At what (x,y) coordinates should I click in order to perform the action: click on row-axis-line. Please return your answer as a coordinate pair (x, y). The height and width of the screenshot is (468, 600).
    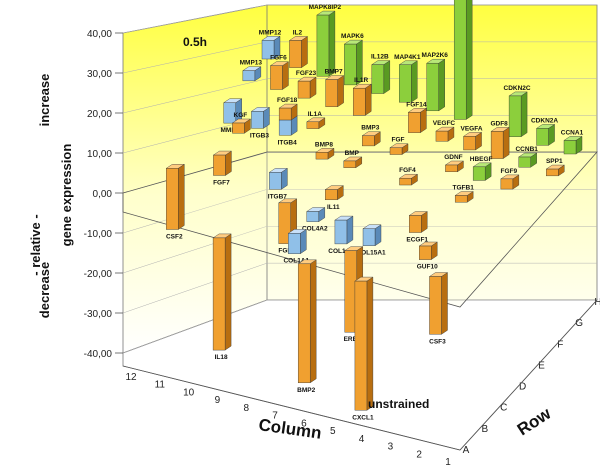
    Looking at the image, I should click on (528, 375).